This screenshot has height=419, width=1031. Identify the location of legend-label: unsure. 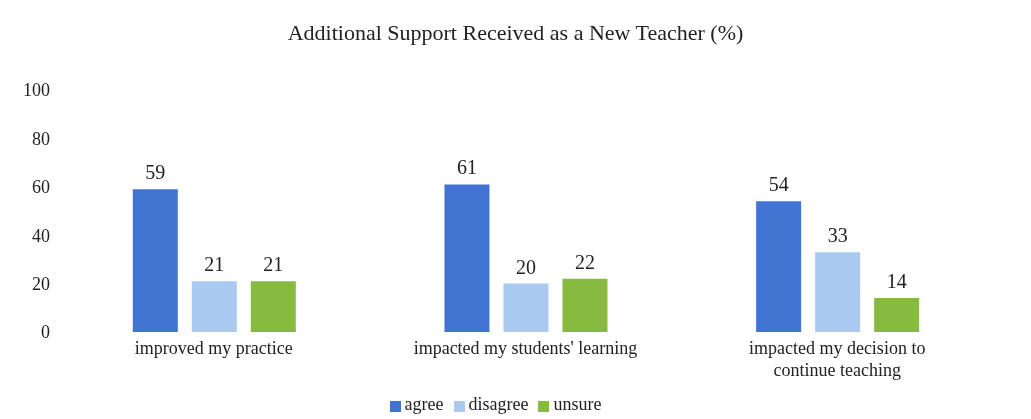
(577, 404).